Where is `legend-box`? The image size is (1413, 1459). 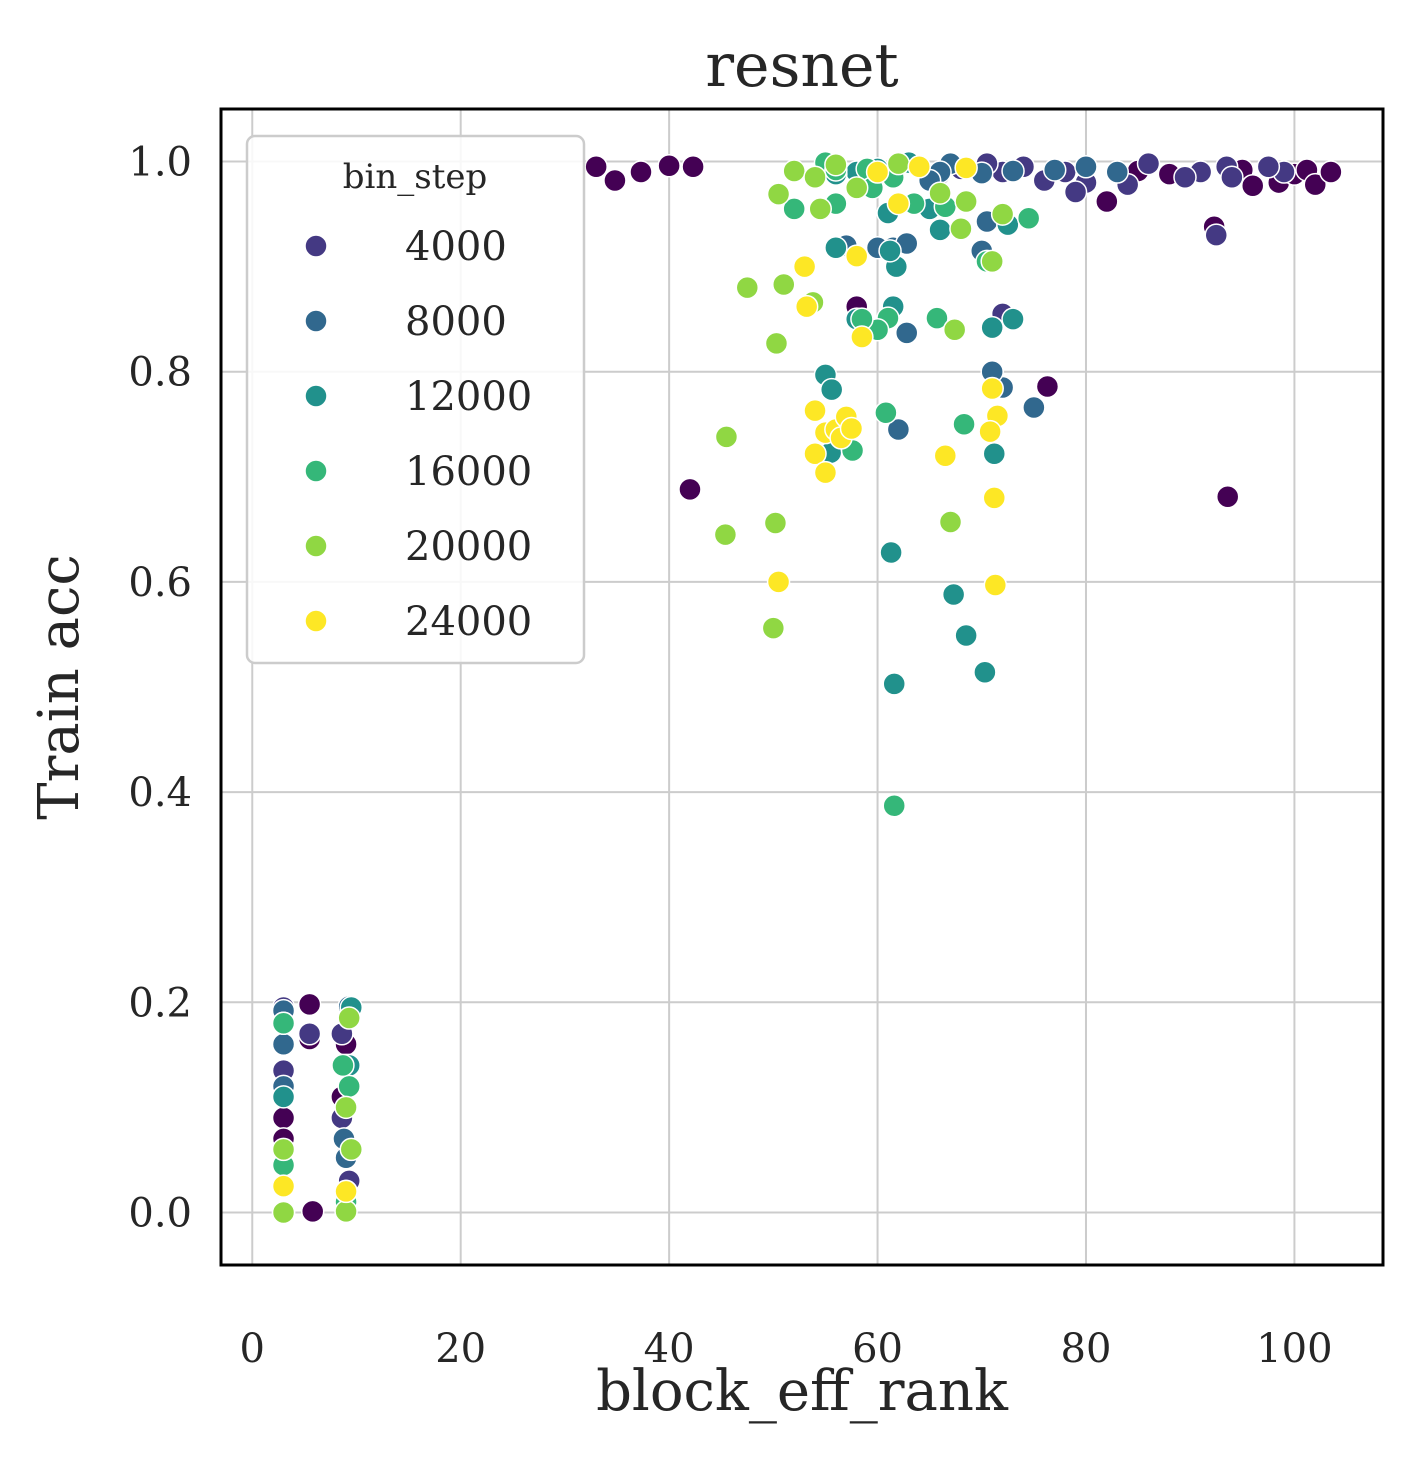 legend-box is located at coordinates (415, 399).